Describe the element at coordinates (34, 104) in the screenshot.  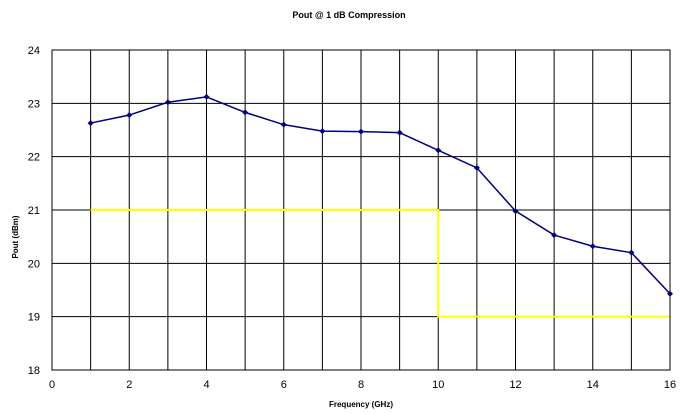
I see `y-tick-label: 23` at that location.